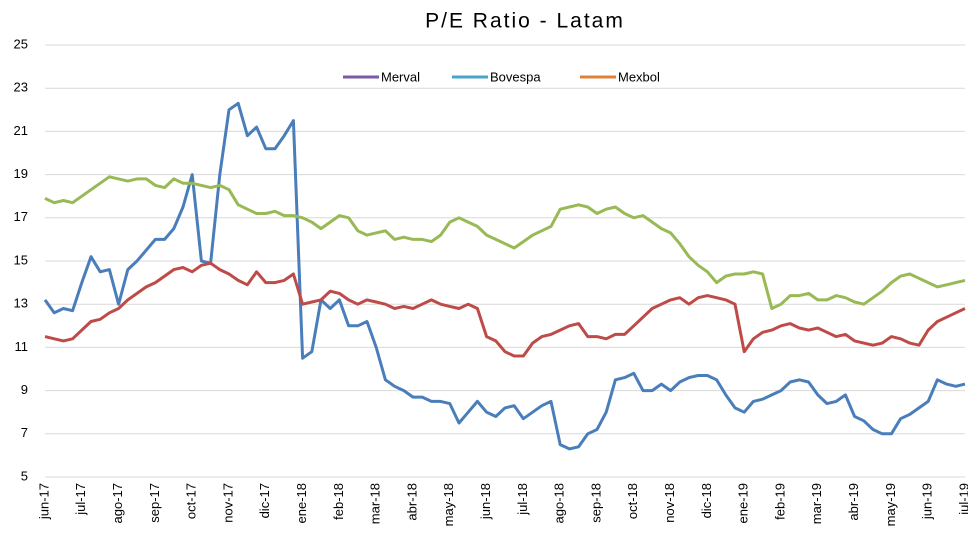  Describe the element at coordinates (927, 501) in the screenshot. I see `x-tick-label: jun-19` at that location.